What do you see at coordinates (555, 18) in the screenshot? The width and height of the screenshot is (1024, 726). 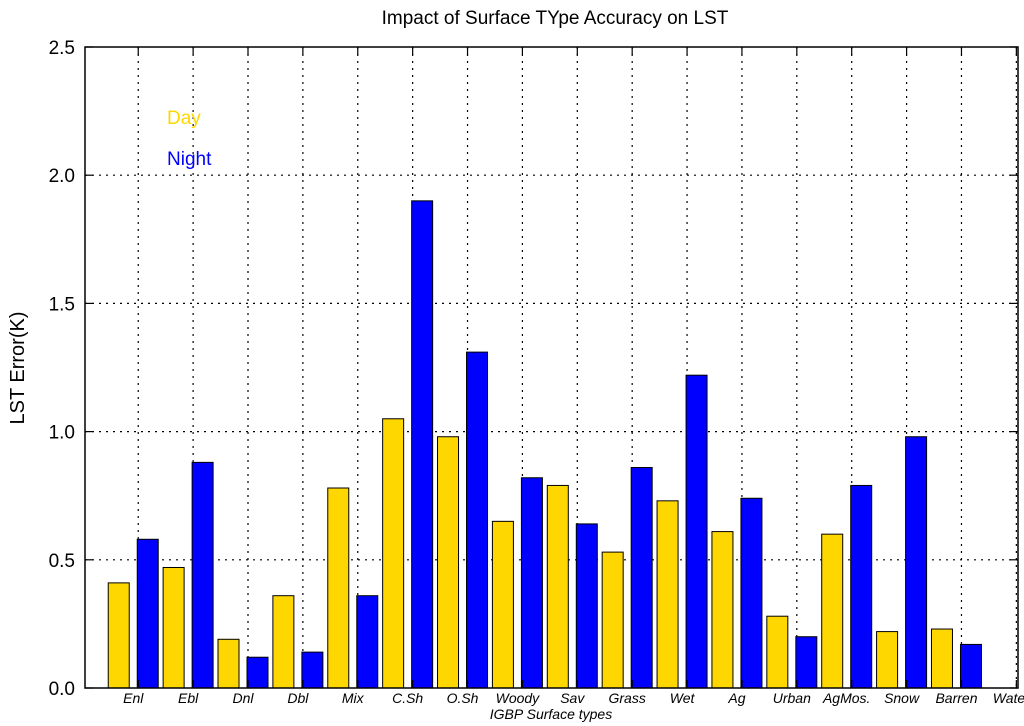 I see `chart-title: Impact of Surface TYpe Accuracy on LST` at bounding box center [555, 18].